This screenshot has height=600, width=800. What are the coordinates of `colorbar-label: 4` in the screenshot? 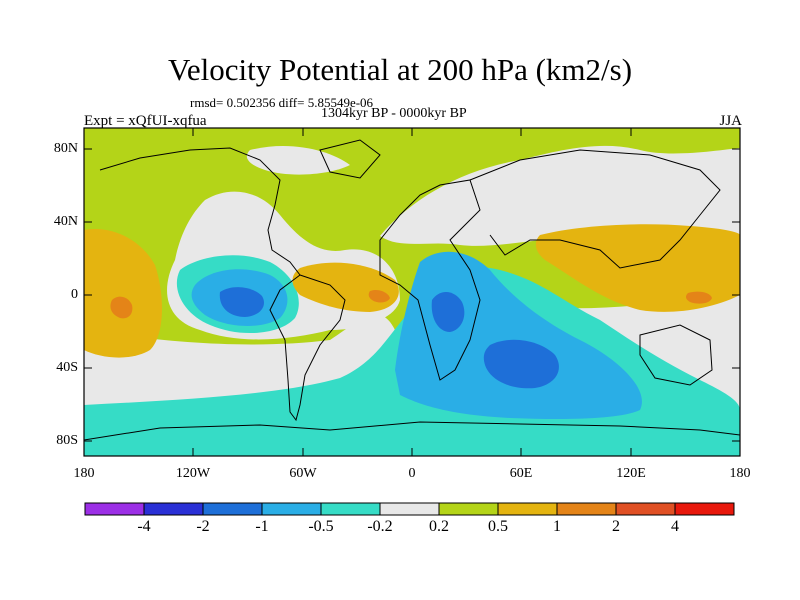 It's located at (675, 526).